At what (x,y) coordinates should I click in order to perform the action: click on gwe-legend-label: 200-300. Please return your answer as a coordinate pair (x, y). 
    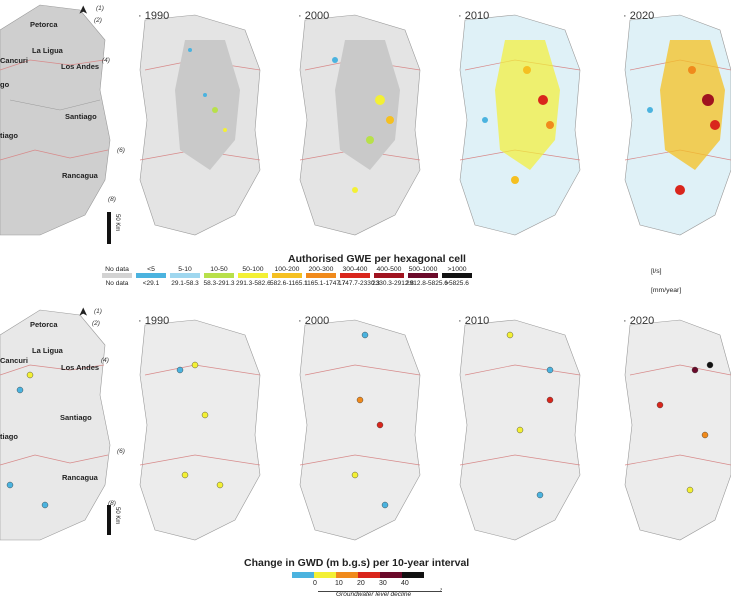
    Looking at the image, I should click on (321, 269).